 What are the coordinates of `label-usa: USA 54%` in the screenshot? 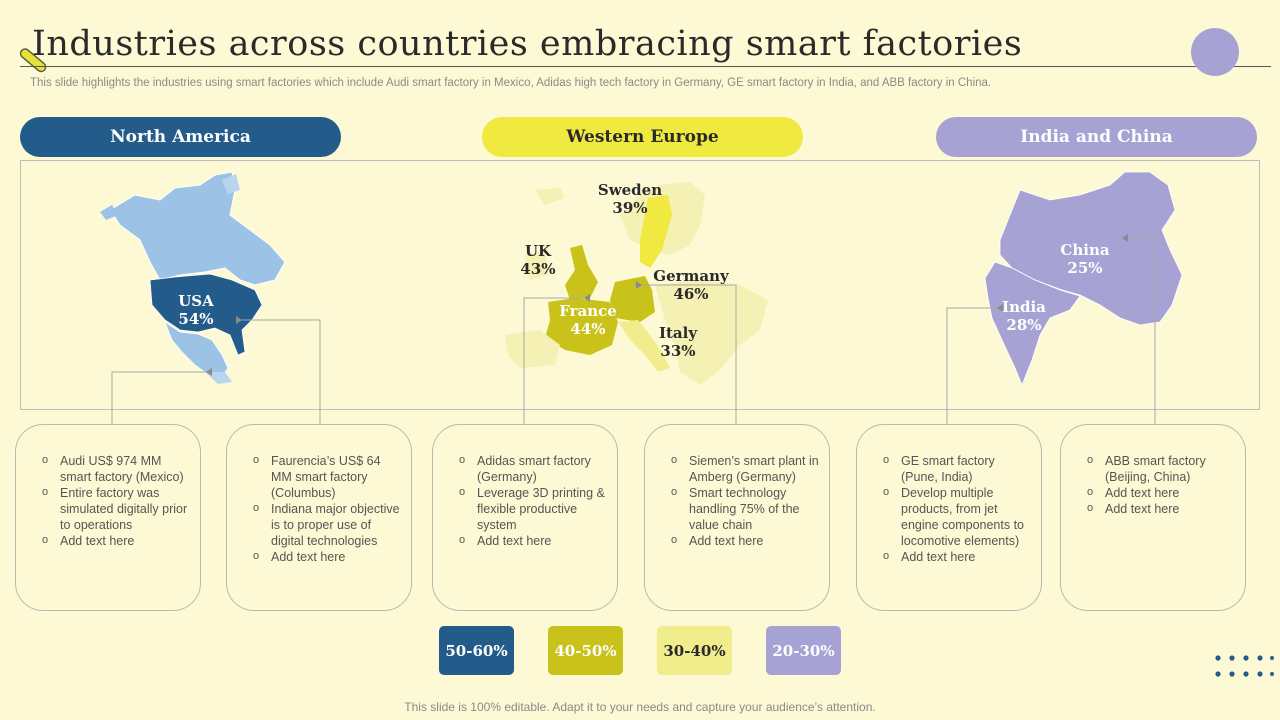 It's located at (196, 310).